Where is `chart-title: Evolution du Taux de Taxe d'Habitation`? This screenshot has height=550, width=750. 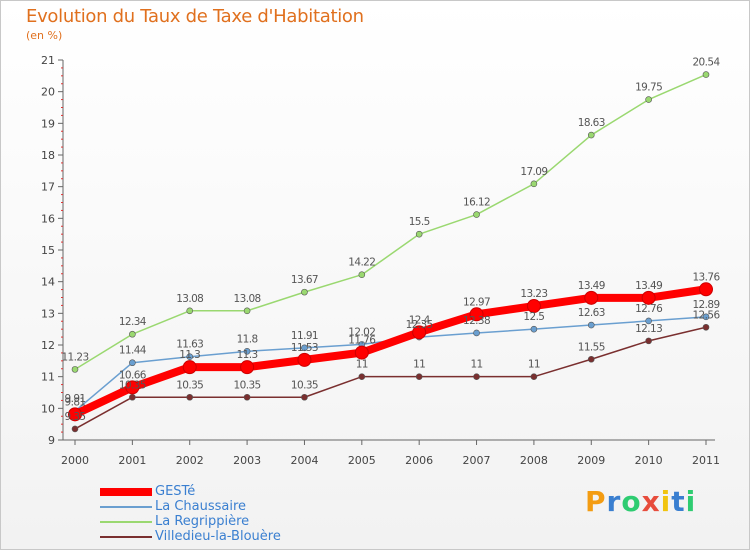 chart-title: Evolution du Taux de Taxe d'Habitation is located at coordinates (195, 16).